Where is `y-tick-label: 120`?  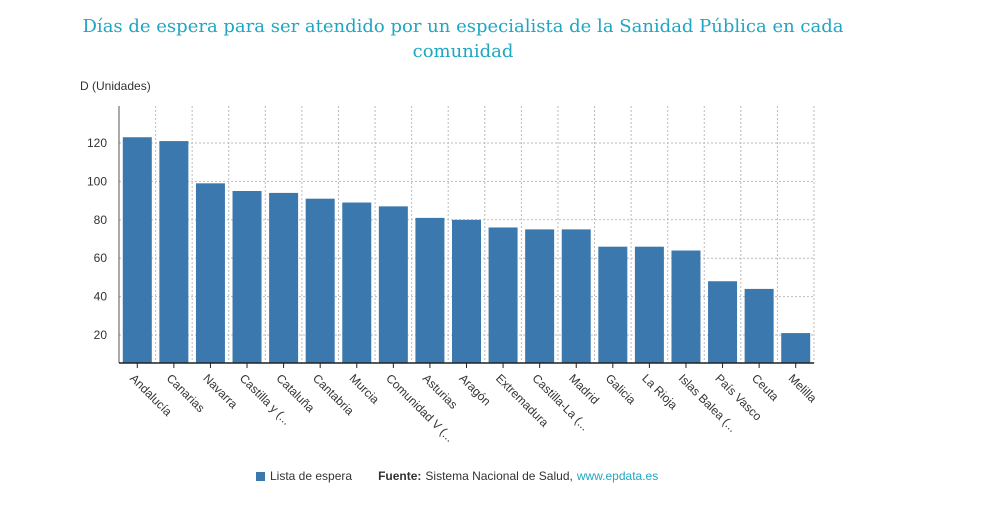
y-tick-label: 120 is located at coordinates (97, 143).